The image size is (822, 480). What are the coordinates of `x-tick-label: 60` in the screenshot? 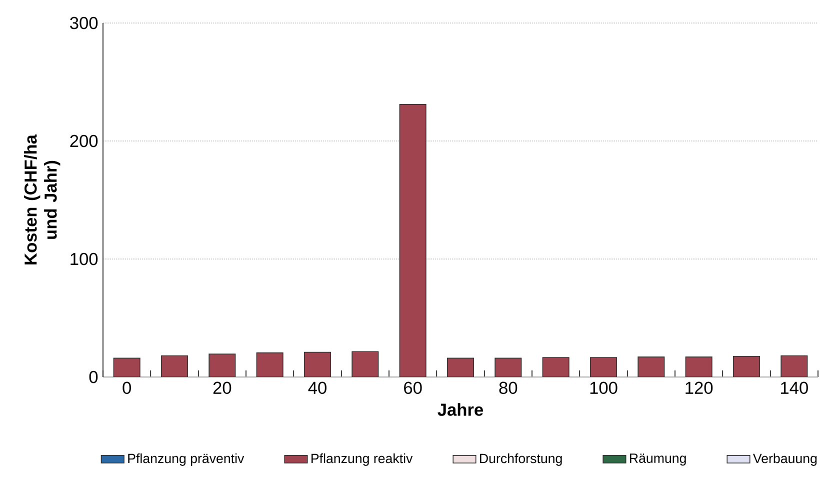 It's located at (413, 388).